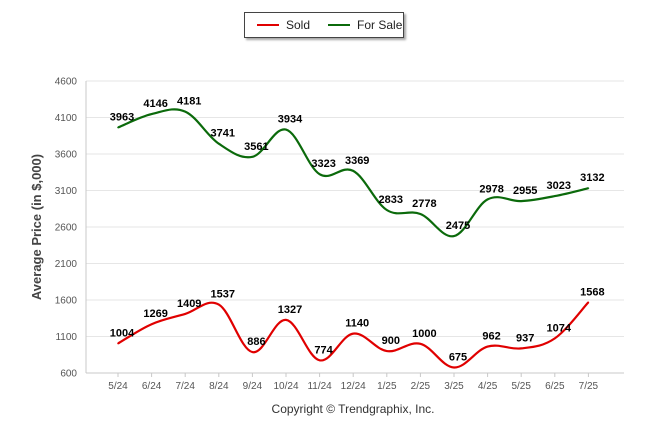 The width and height of the screenshot is (646, 434). I want to click on x-tick-label: 12/24, so click(353, 386).